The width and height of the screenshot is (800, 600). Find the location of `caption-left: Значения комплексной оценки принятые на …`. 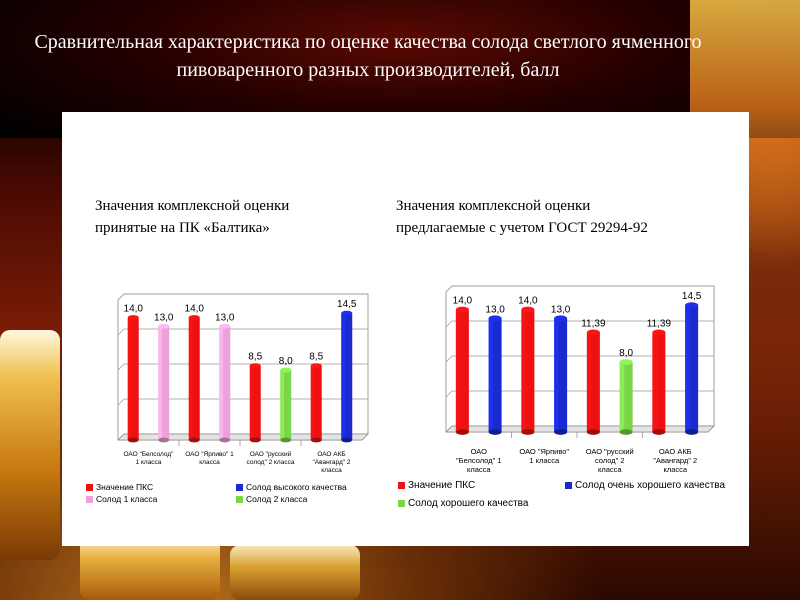

caption-left: Значения комплексной оценки принятые на … is located at coordinates (192, 217).